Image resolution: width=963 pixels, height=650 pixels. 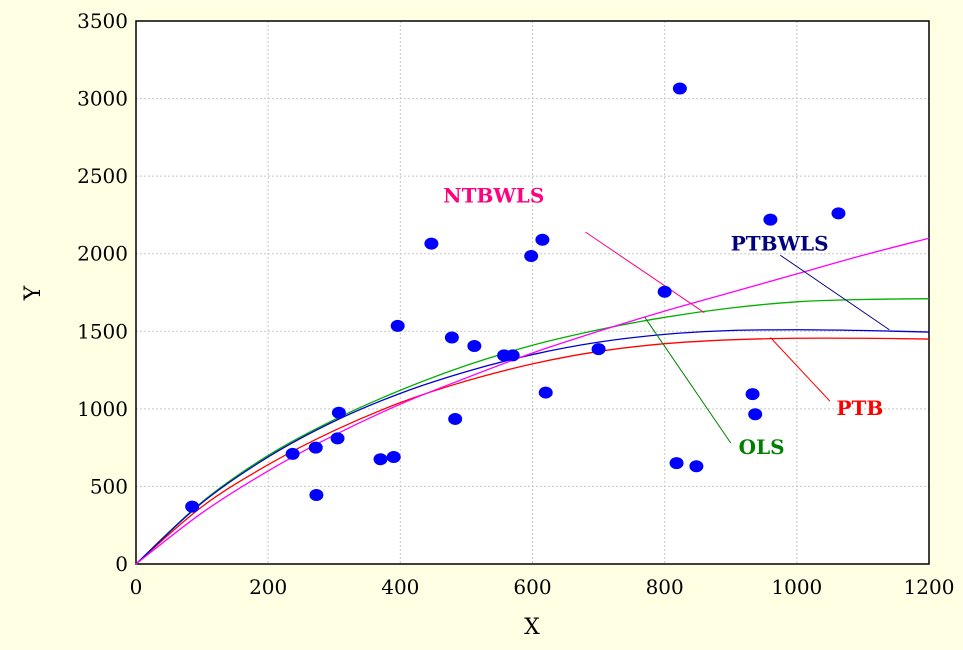 What do you see at coordinates (102, 331) in the screenshot?
I see `y-tick-label: 1500` at bounding box center [102, 331].